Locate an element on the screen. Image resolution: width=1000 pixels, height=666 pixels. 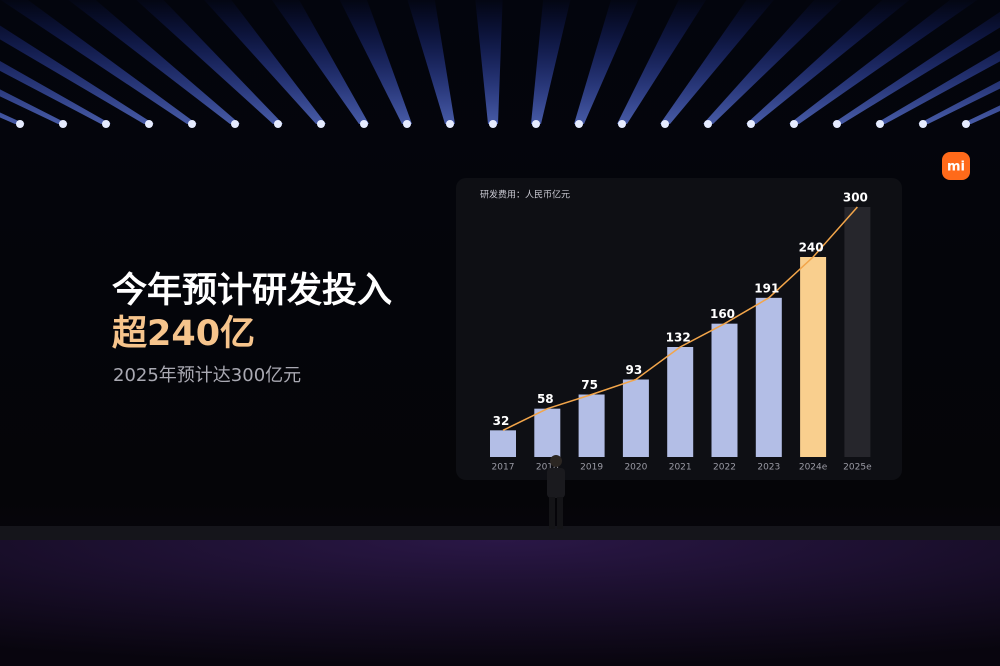
trend-line is located at coordinates (680, 319).